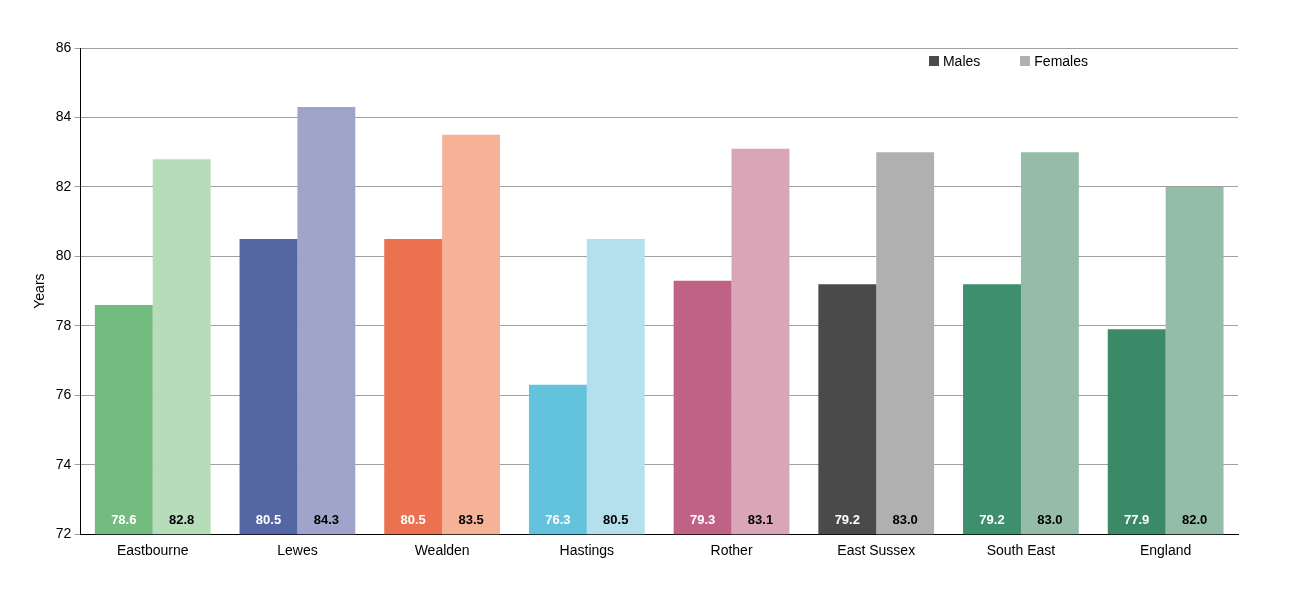  Describe the element at coordinates (961, 61) in the screenshot. I see `legend-label: Males` at that location.